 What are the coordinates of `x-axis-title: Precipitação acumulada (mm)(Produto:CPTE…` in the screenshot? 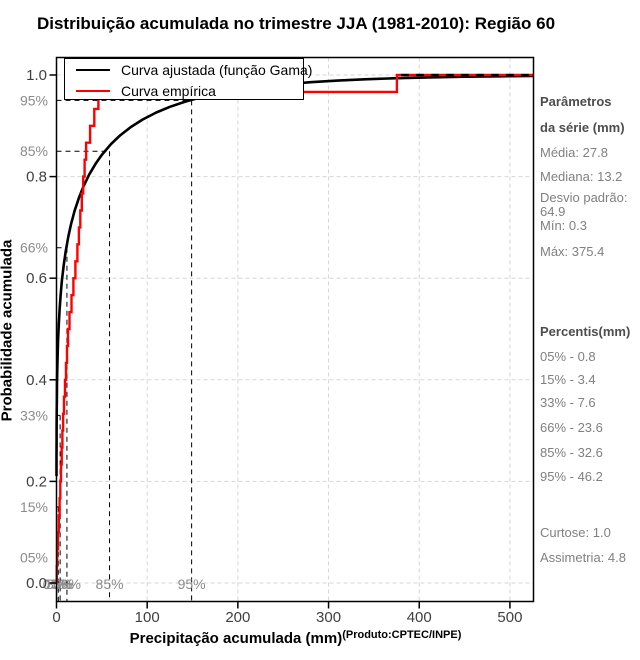 It's located at (295, 638).